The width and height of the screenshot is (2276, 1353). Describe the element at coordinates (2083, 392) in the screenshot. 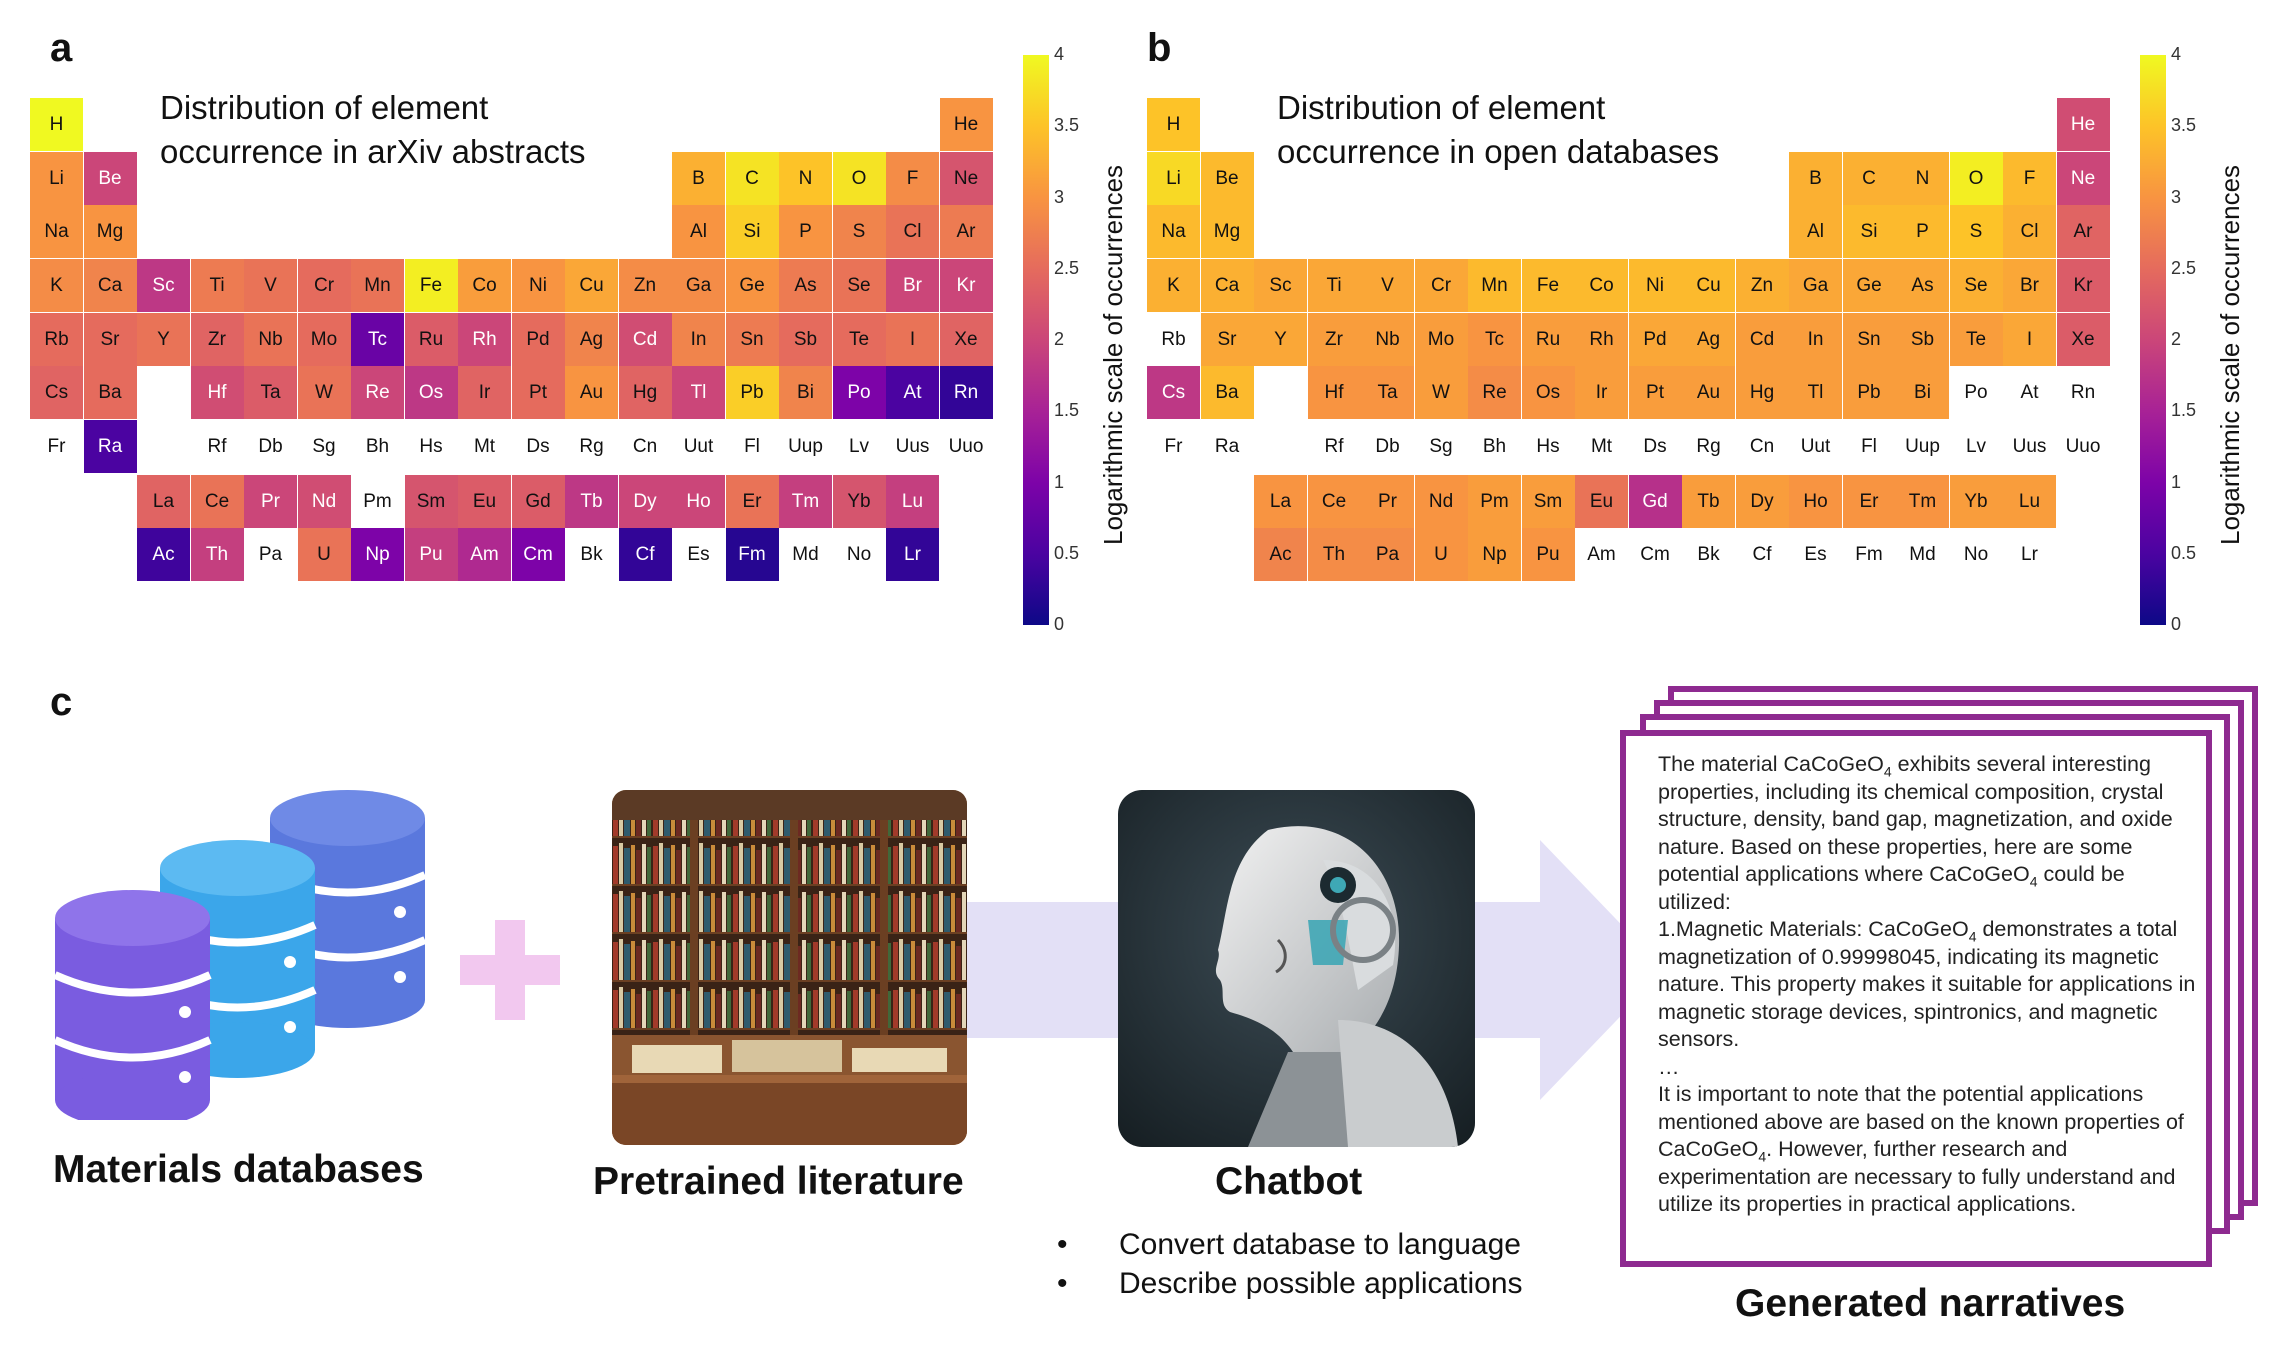

I see `element-cell-rn: Rn` at that location.